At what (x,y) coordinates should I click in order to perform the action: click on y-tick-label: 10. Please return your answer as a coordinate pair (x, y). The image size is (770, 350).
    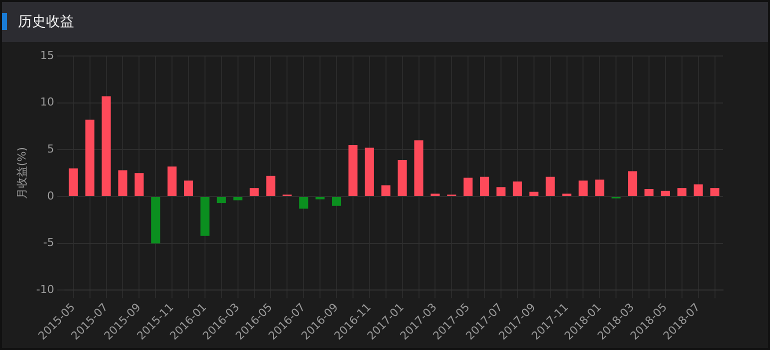
    Looking at the image, I should click on (47, 102).